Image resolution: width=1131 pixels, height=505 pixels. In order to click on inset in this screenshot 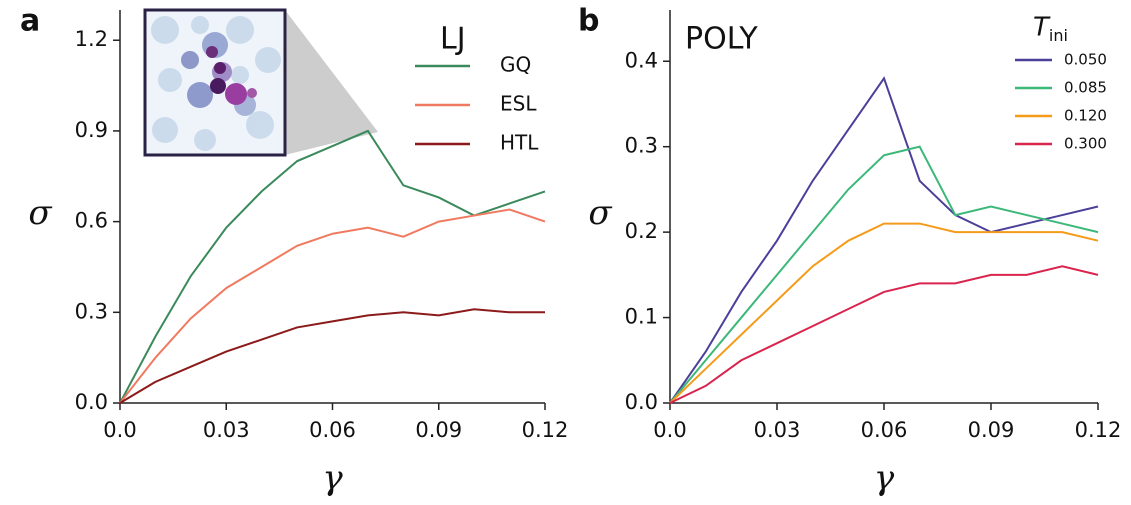, I will do `click(260, 82)`.